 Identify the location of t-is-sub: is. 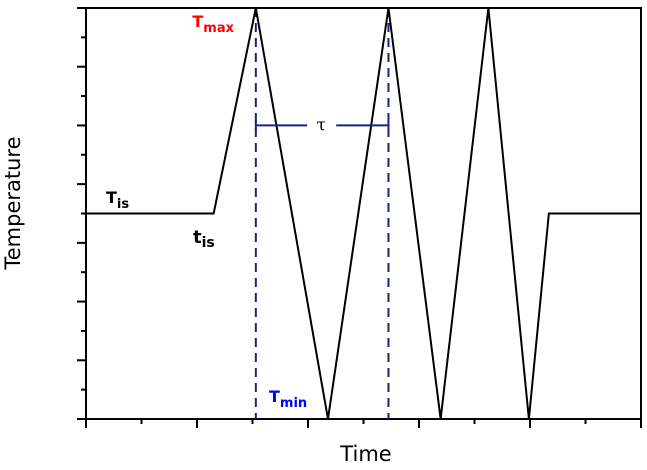
(208, 243).